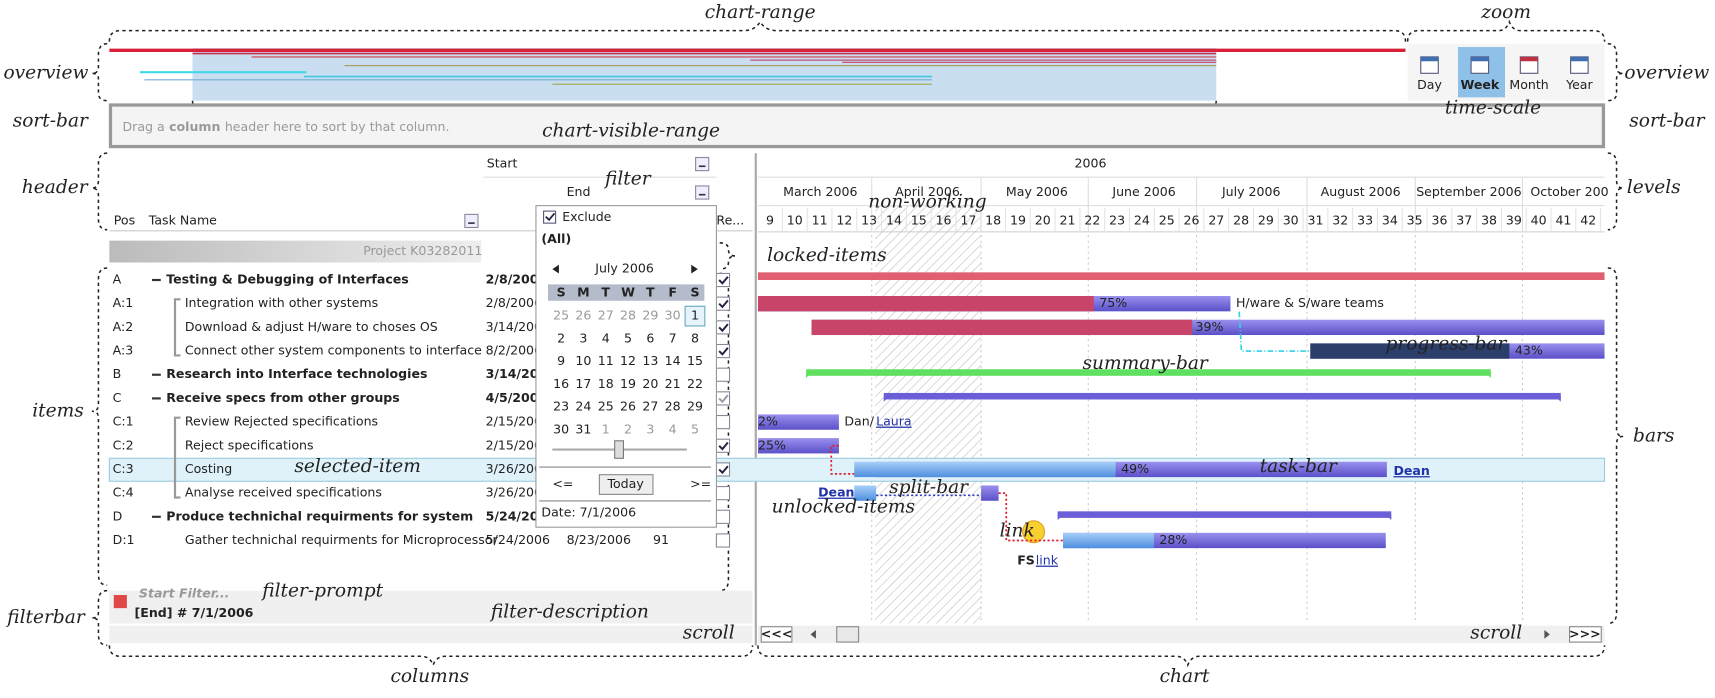 The height and width of the screenshot is (698, 1715). Describe the element at coordinates (650, 360) in the screenshot. I see `day: 13` at that location.